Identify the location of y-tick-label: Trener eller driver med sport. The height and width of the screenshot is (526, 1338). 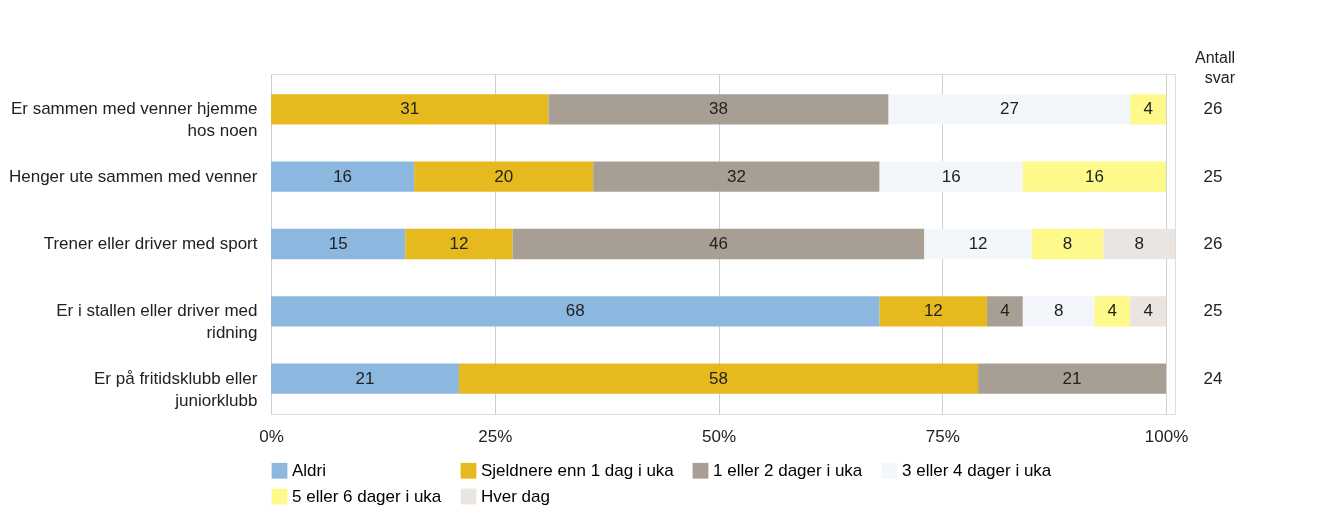
(150, 243).